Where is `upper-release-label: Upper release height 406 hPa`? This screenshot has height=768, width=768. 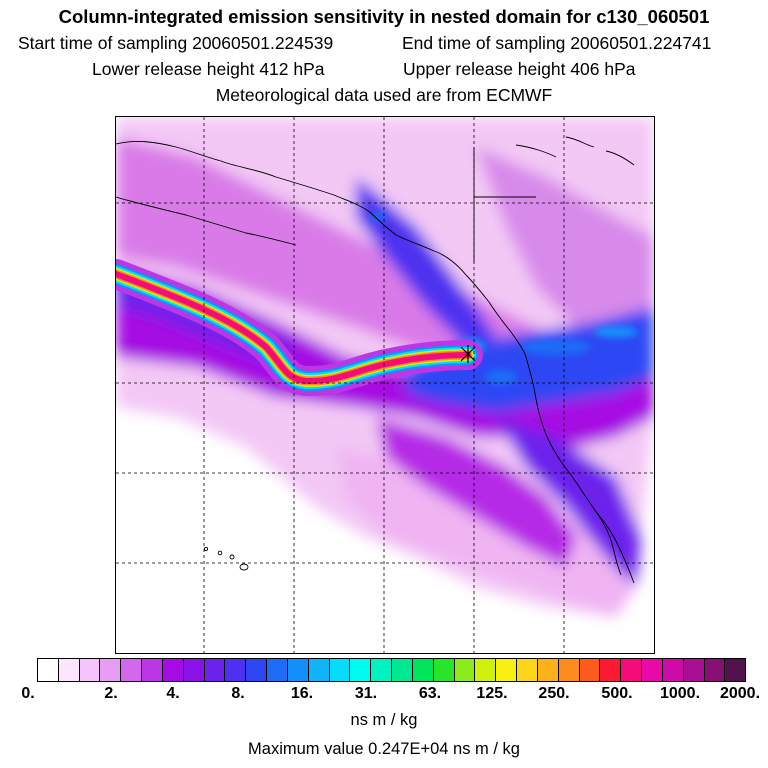
upper-release-label: Upper release height 406 hPa is located at coordinates (519, 69).